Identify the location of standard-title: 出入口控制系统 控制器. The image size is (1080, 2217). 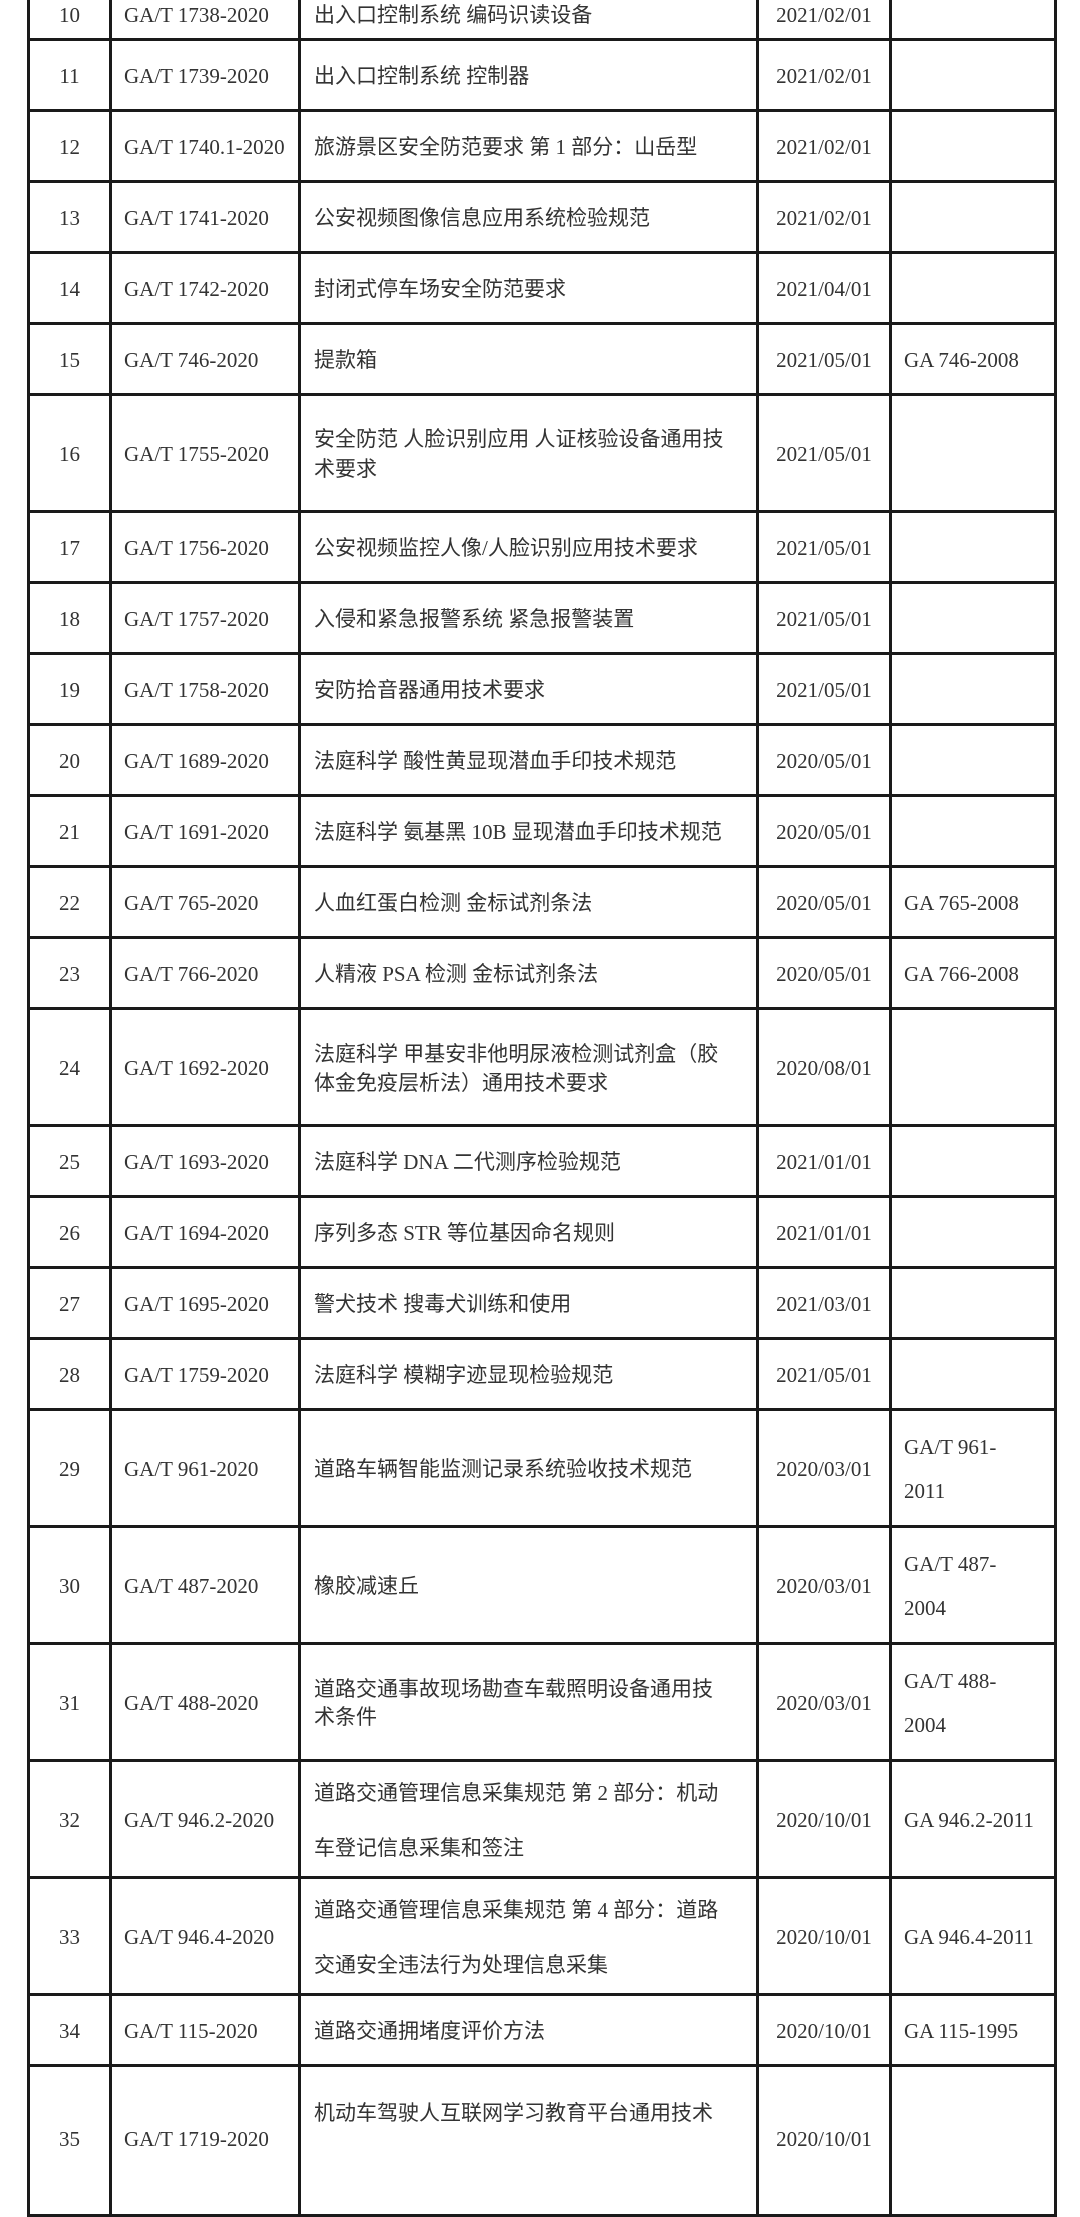
(528, 75).